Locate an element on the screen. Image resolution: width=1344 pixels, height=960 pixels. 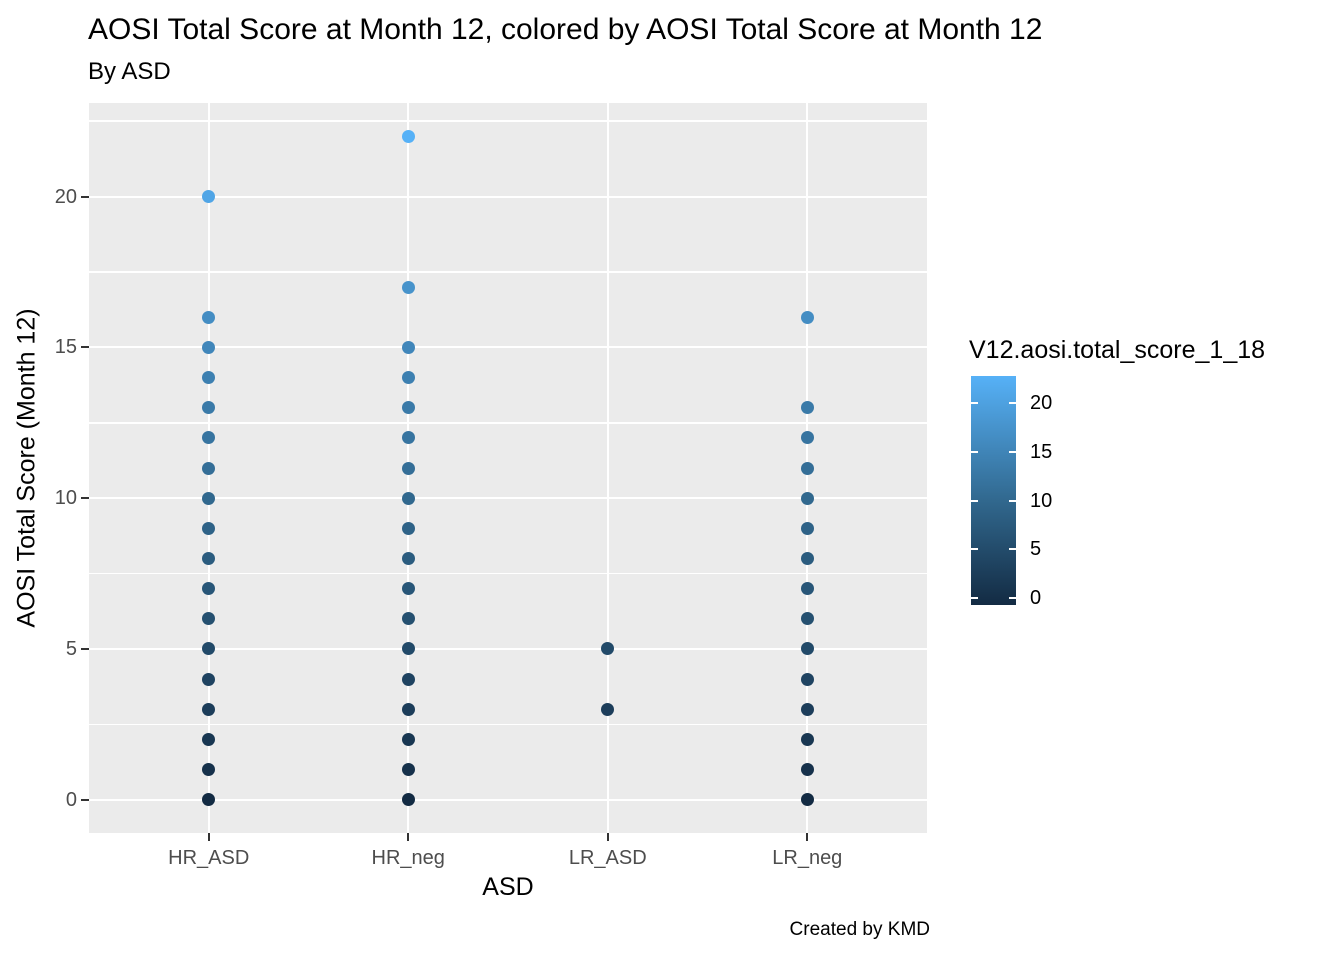
legend-tick-label: 20 is located at coordinates (1041, 403).